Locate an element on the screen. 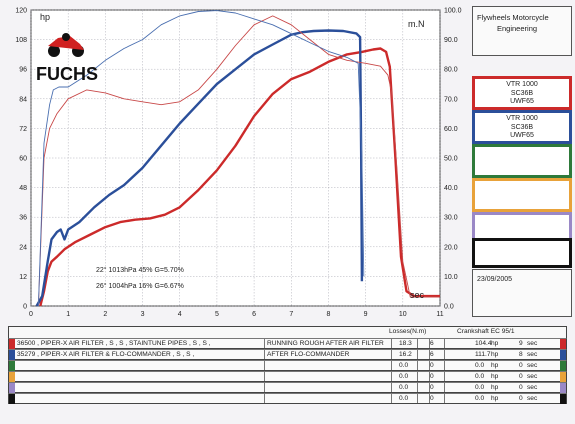  x-unit-label: sec is located at coordinates (417, 295).